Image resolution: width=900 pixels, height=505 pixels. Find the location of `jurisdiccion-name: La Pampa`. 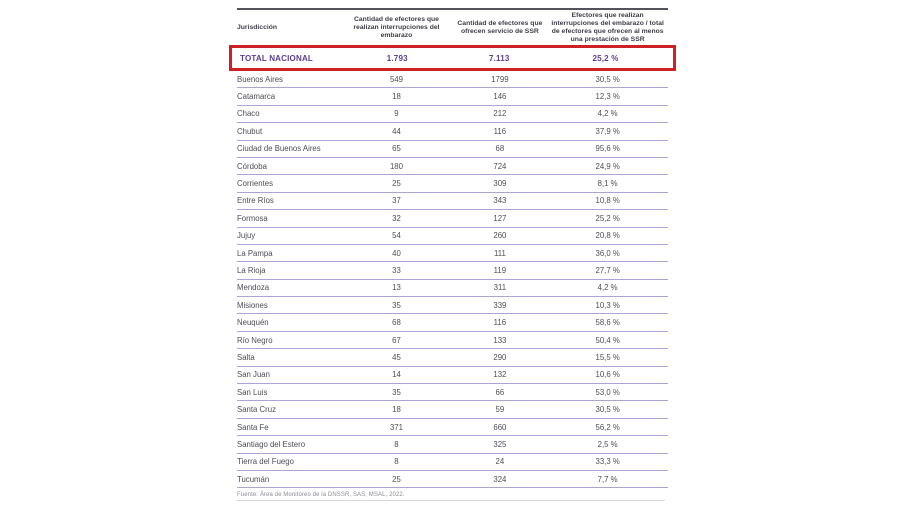

jurisdiccion-name: La Pampa is located at coordinates (255, 253).